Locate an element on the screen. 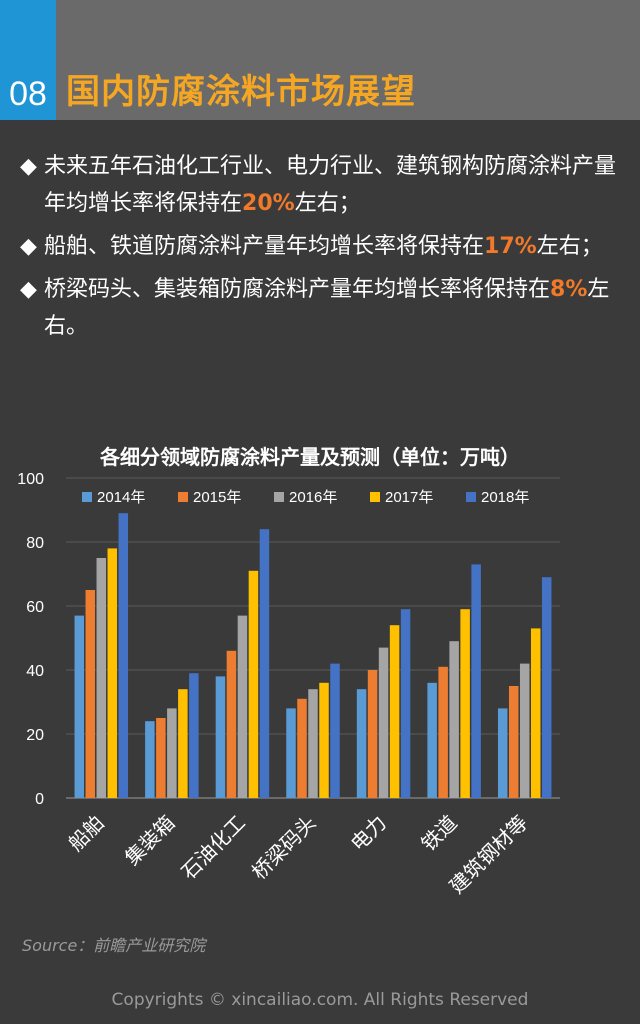 This screenshot has height=1024, width=640. source-note: Source：前瞻产业研究院 is located at coordinates (114, 945).